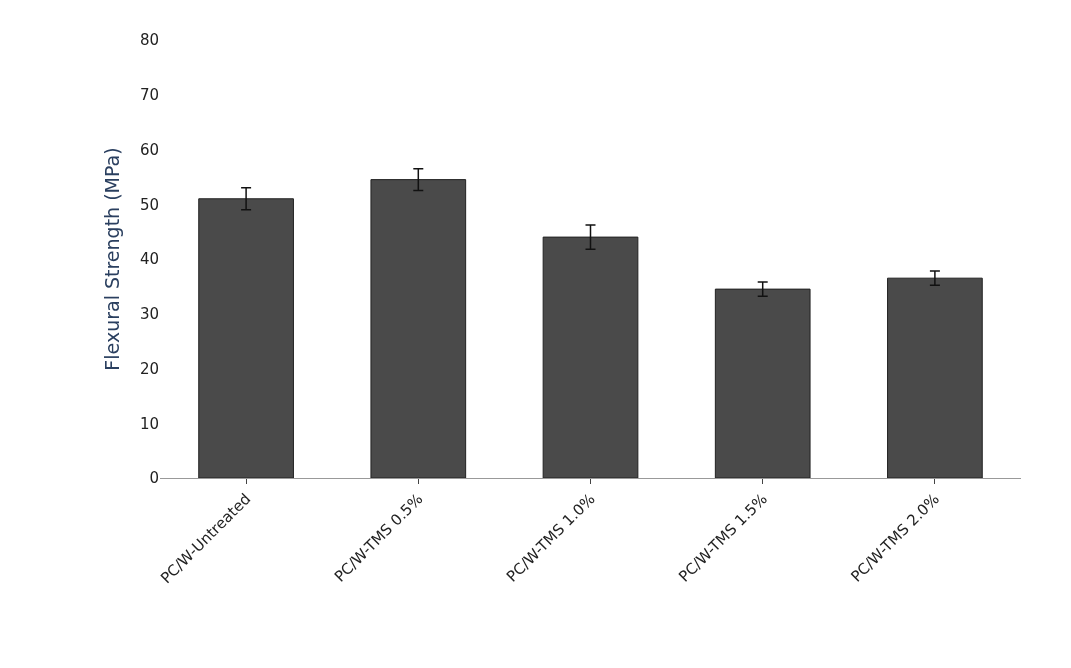 Image resolution: width=1071 pixels, height=668 pixels. I want to click on y-tick-label: 50, so click(149, 204).